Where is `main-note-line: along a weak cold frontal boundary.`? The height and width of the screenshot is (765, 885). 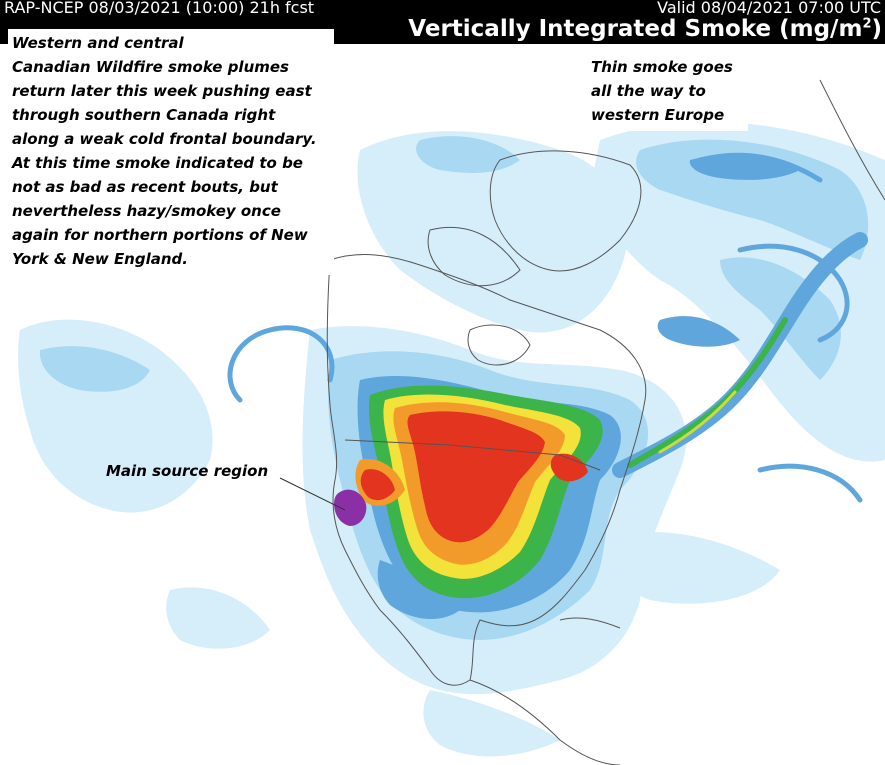
main-note-line: along a weak cold frontal boundary. is located at coordinates (164, 139).